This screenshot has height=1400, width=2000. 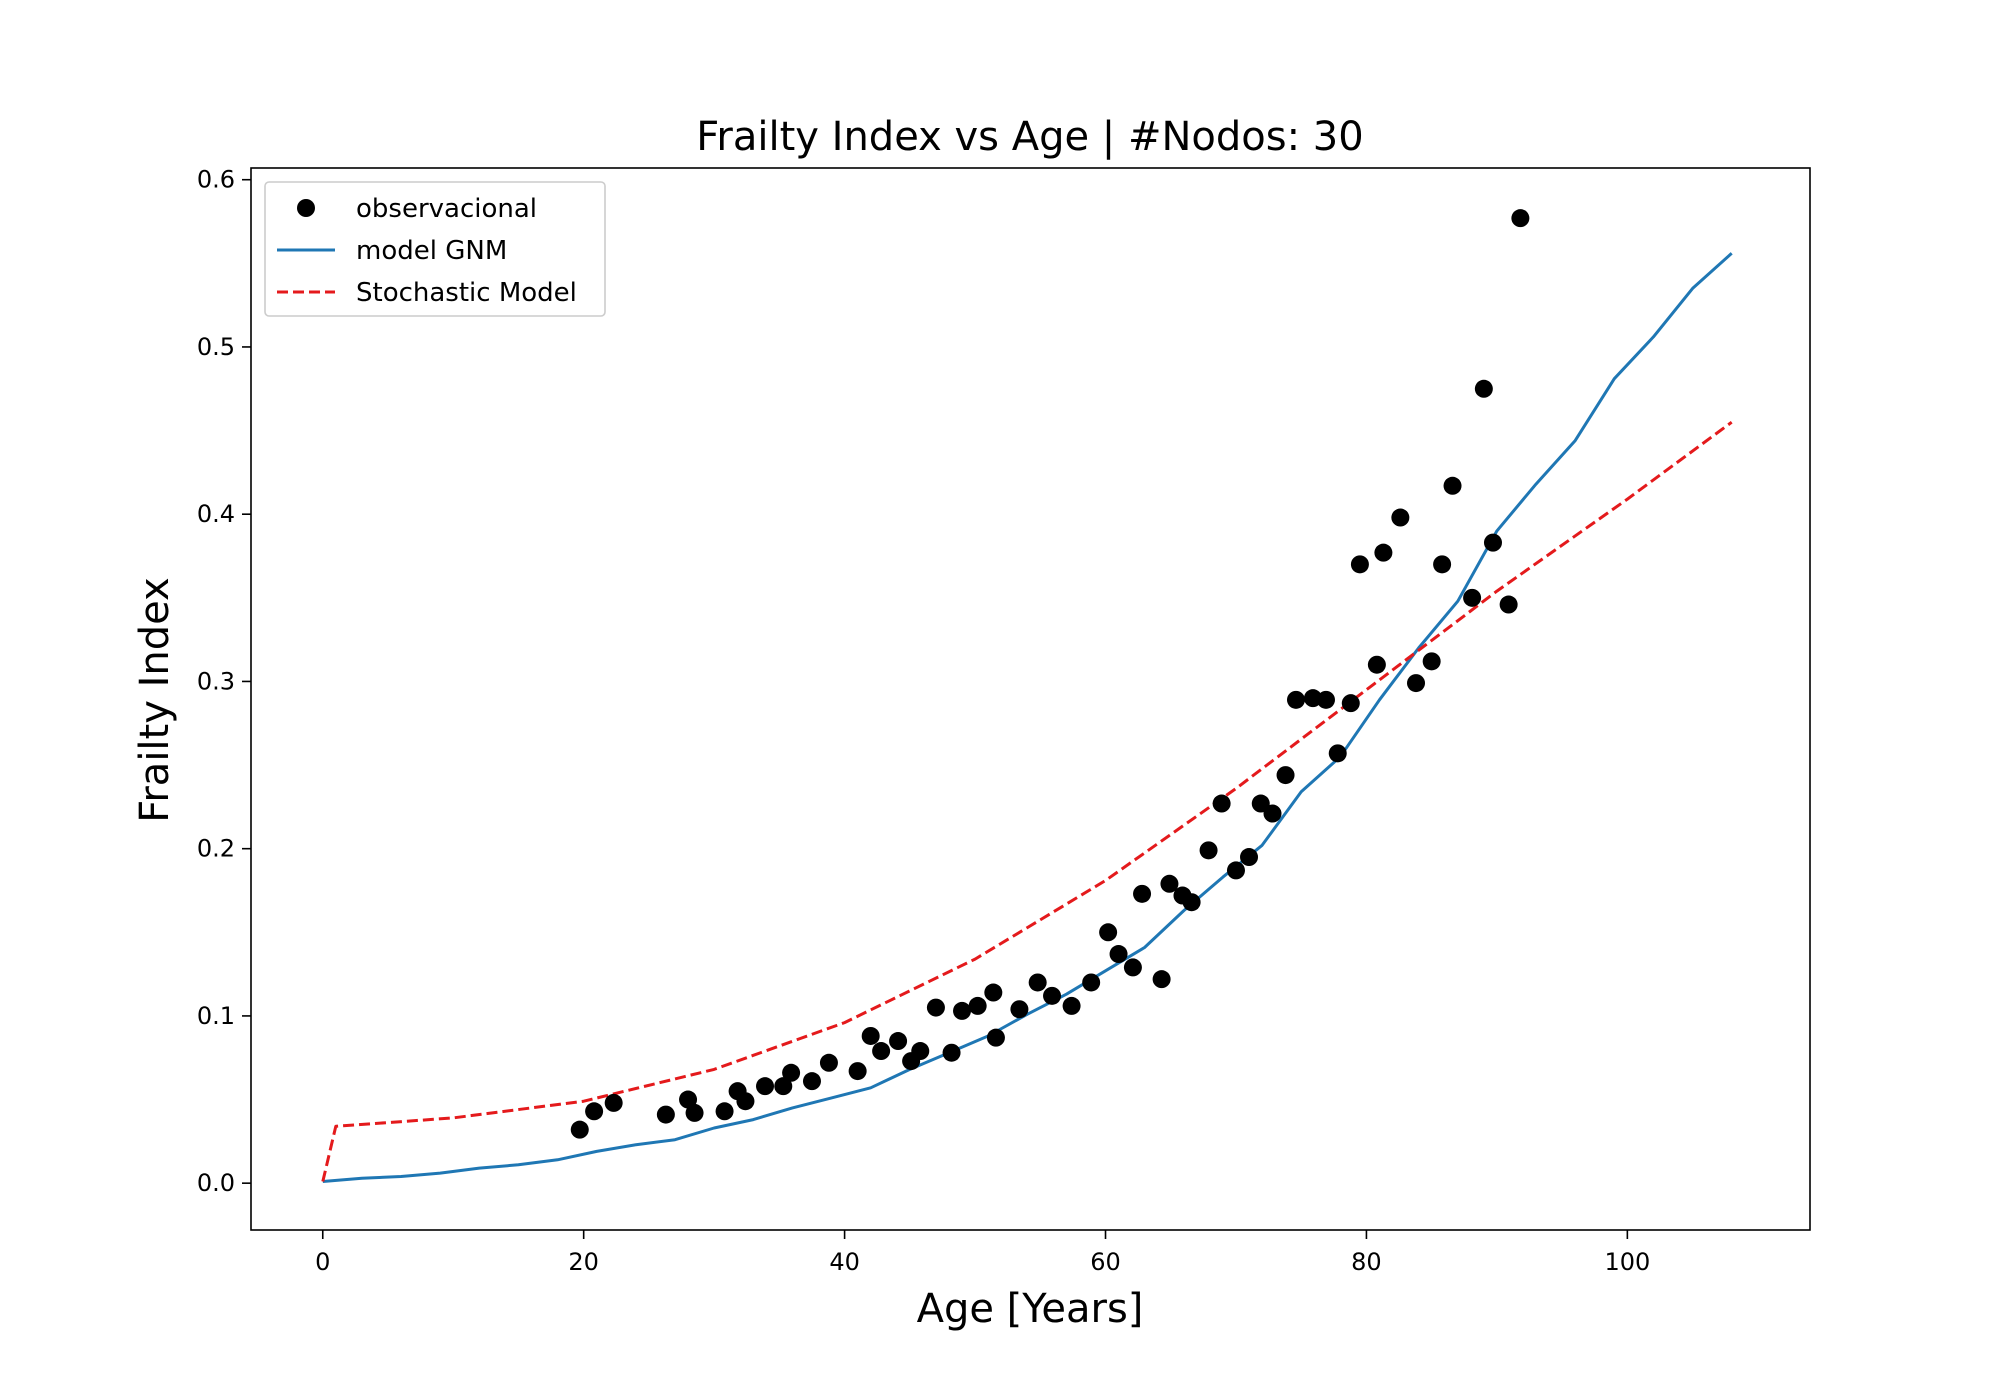 What do you see at coordinates (216, 849) in the screenshot?
I see `y-tick-label: 0.2` at bounding box center [216, 849].